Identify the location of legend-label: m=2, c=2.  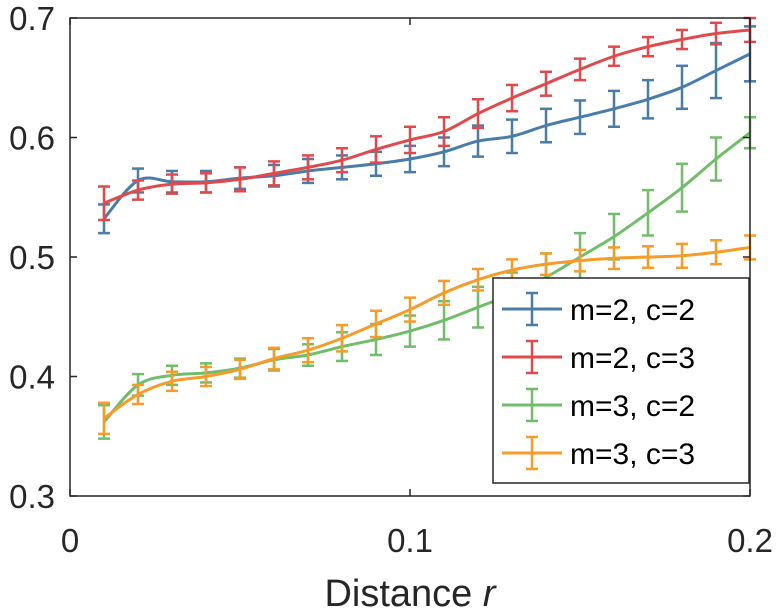
(632, 310).